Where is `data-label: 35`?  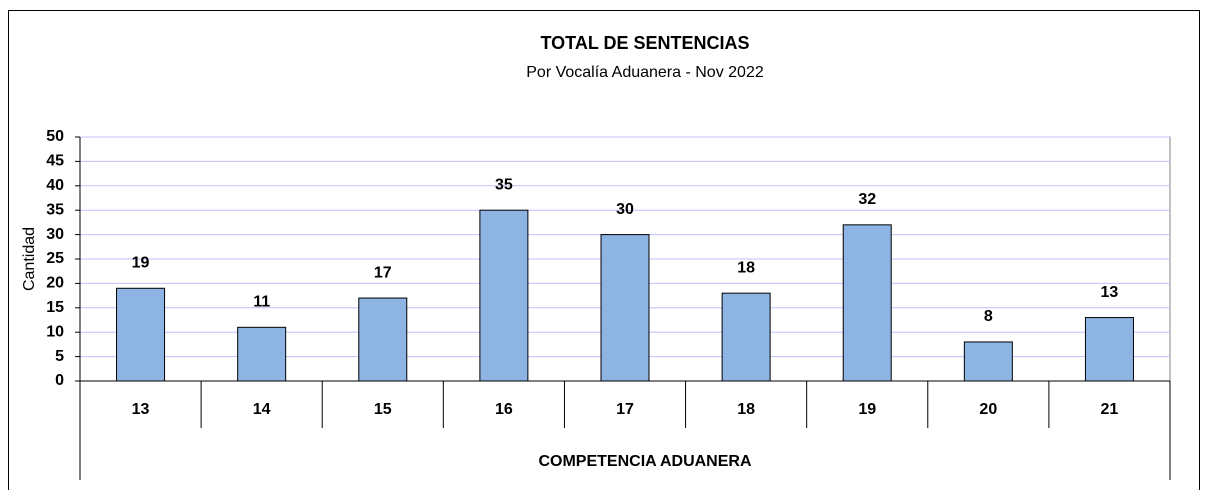 data-label: 35 is located at coordinates (504, 184).